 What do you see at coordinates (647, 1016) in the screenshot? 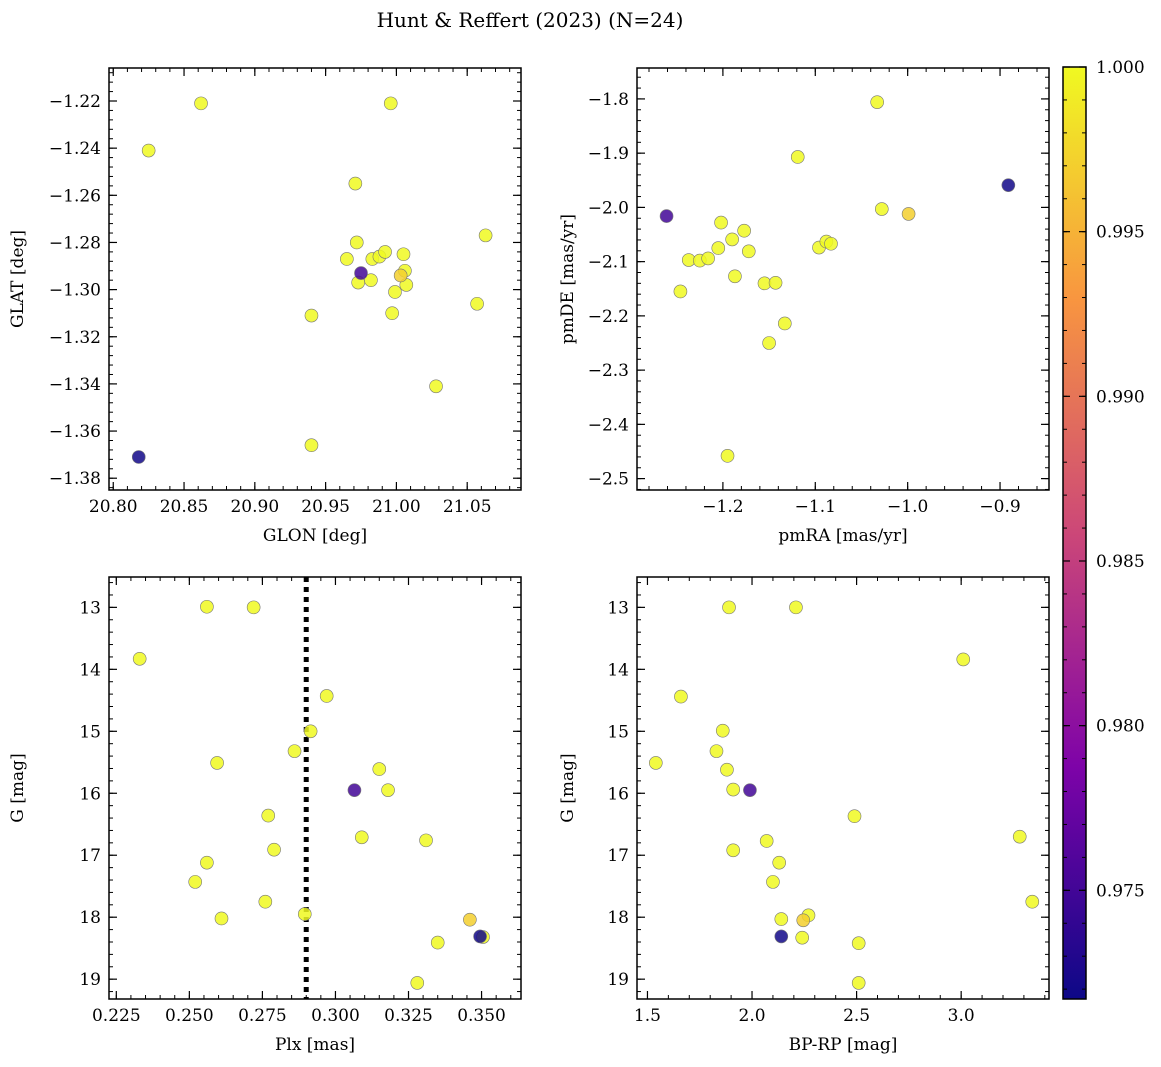
I see `x-tick-label: 1.5` at bounding box center [647, 1016].